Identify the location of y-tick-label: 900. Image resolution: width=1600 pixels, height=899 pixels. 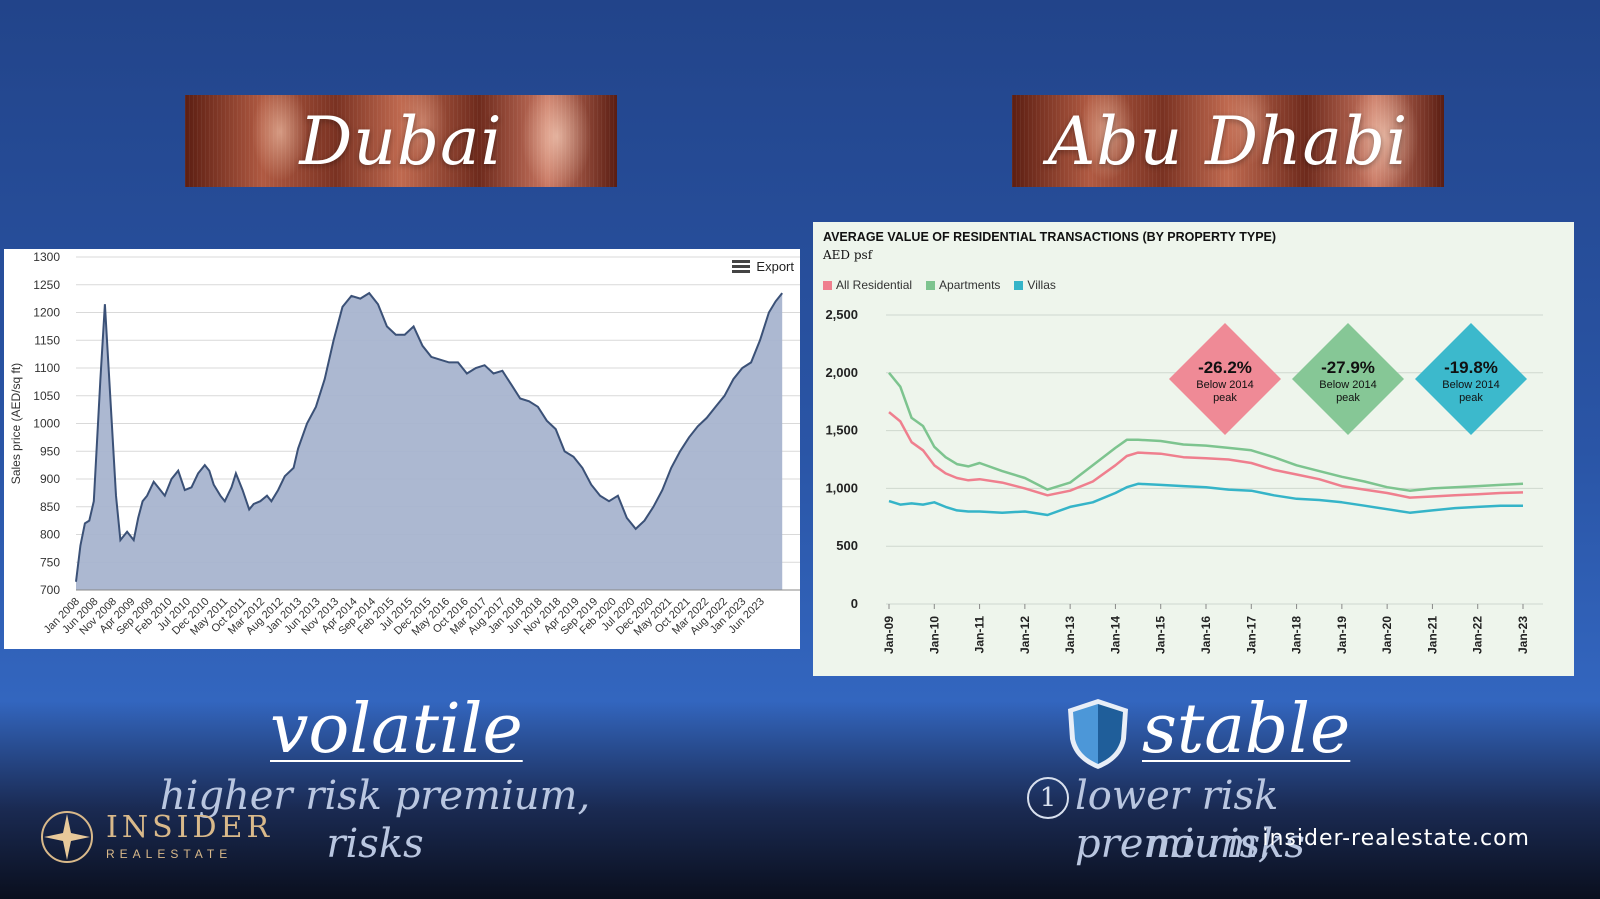
(50, 479).